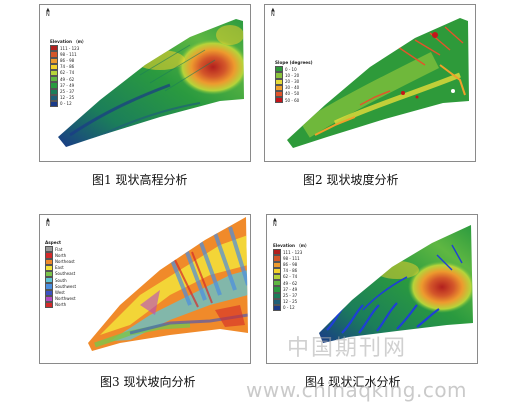 The height and width of the screenshot is (404, 513). Describe the element at coordinates (65, 299) in the screenshot. I see `legend-label: Northwest` at that location.